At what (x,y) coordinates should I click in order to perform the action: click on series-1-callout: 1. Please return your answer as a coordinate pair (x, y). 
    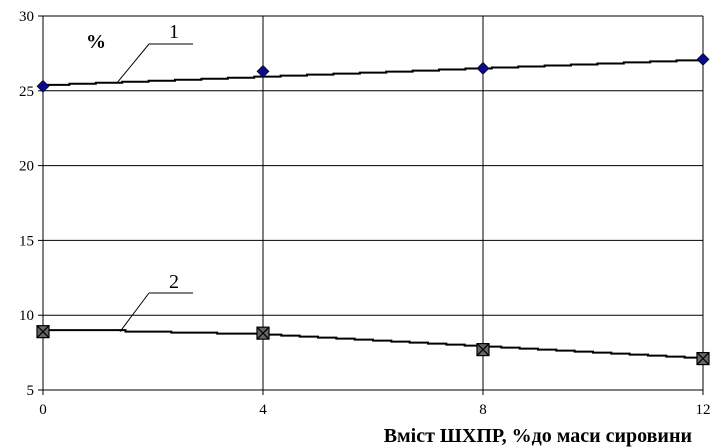
    Looking at the image, I should click on (154, 52).